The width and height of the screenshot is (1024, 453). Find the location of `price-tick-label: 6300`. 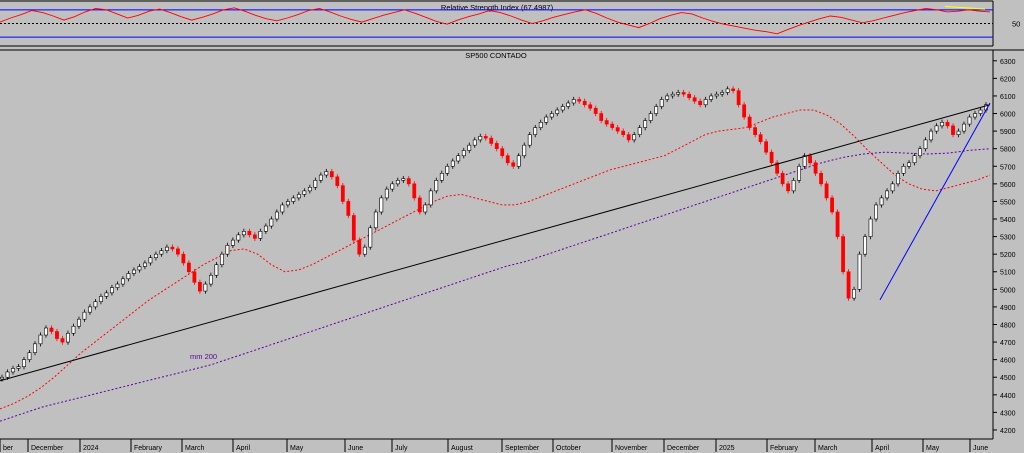

price-tick-label: 6300 is located at coordinates (1008, 62).